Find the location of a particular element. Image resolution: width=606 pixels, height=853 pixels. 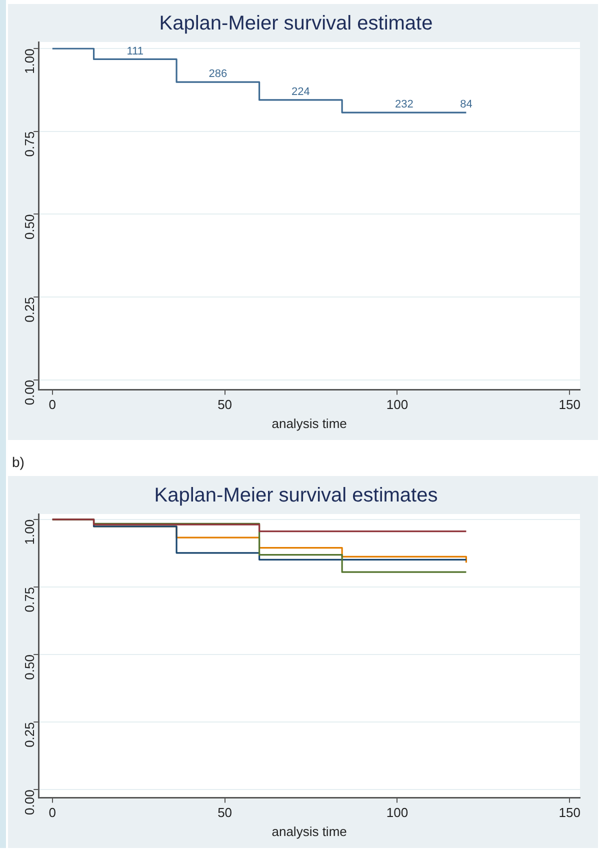

annotation: 111 is located at coordinates (135, 51).